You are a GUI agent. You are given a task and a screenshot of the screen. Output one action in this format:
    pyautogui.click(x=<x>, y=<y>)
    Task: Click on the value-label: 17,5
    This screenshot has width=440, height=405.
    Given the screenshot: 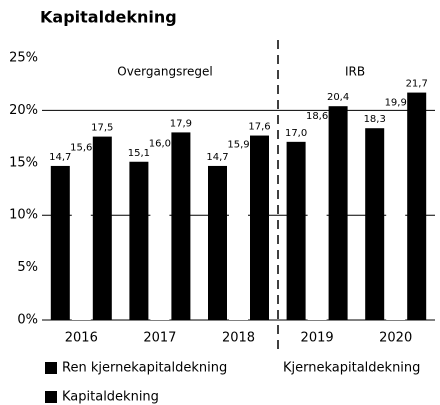 What is the action you would take?
    pyautogui.click(x=102, y=128)
    